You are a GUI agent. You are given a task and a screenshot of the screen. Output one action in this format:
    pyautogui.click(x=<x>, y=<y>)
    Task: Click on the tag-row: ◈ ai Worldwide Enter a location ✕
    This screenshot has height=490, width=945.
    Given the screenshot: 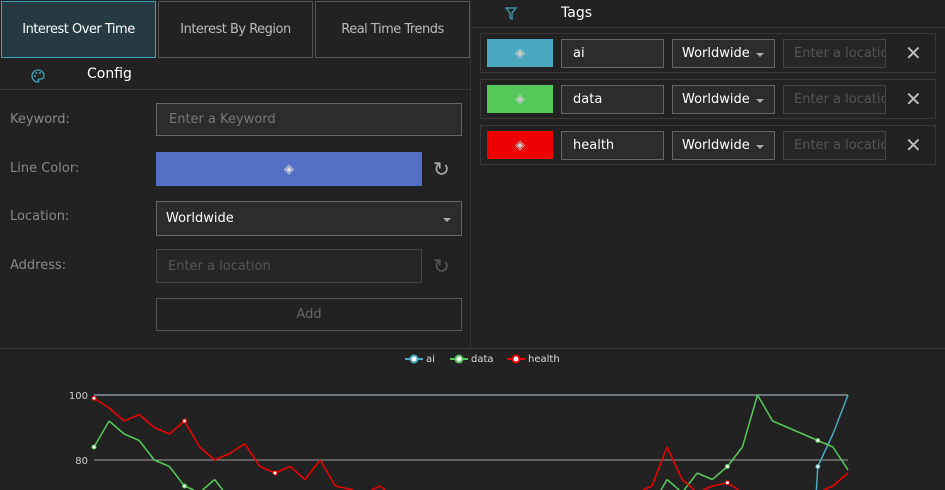 What is the action you would take?
    pyautogui.click(x=708, y=53)
    